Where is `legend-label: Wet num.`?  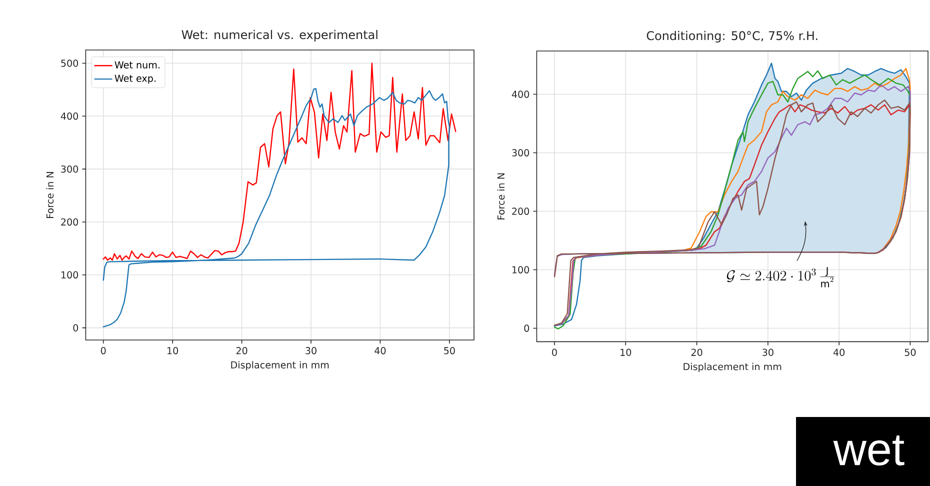 legend-label: Wet num. is located at coordinates (137, 64).